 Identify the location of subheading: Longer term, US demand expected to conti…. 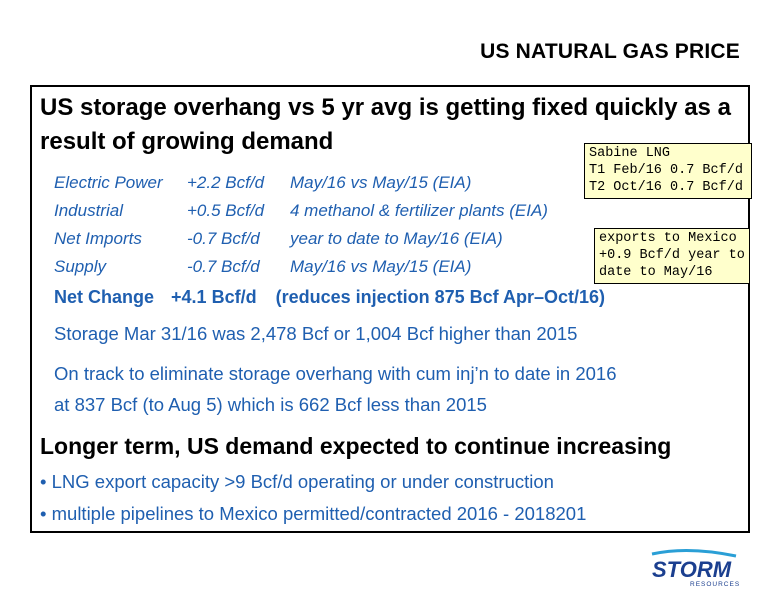
(356, 446).